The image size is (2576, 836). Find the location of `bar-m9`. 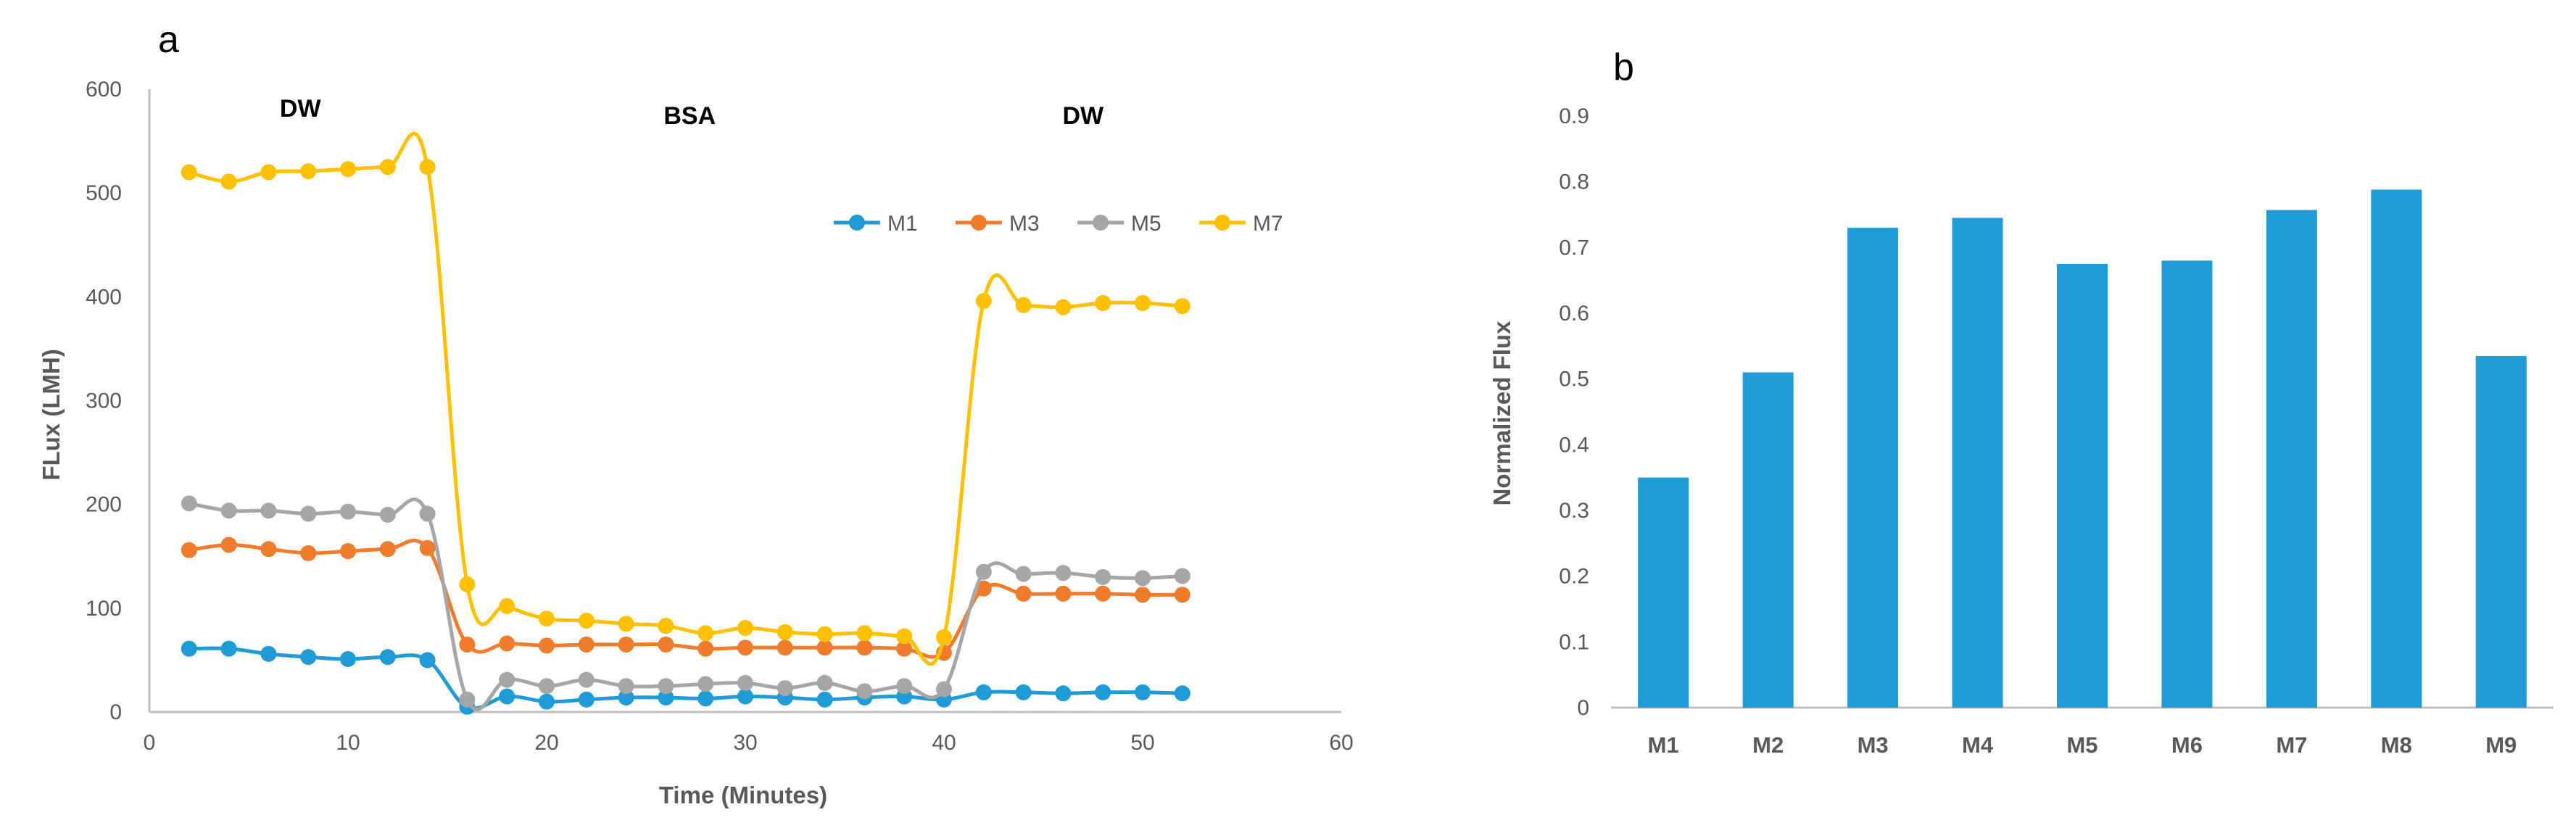

bar-m9 is located at coordinates (2501, 531).